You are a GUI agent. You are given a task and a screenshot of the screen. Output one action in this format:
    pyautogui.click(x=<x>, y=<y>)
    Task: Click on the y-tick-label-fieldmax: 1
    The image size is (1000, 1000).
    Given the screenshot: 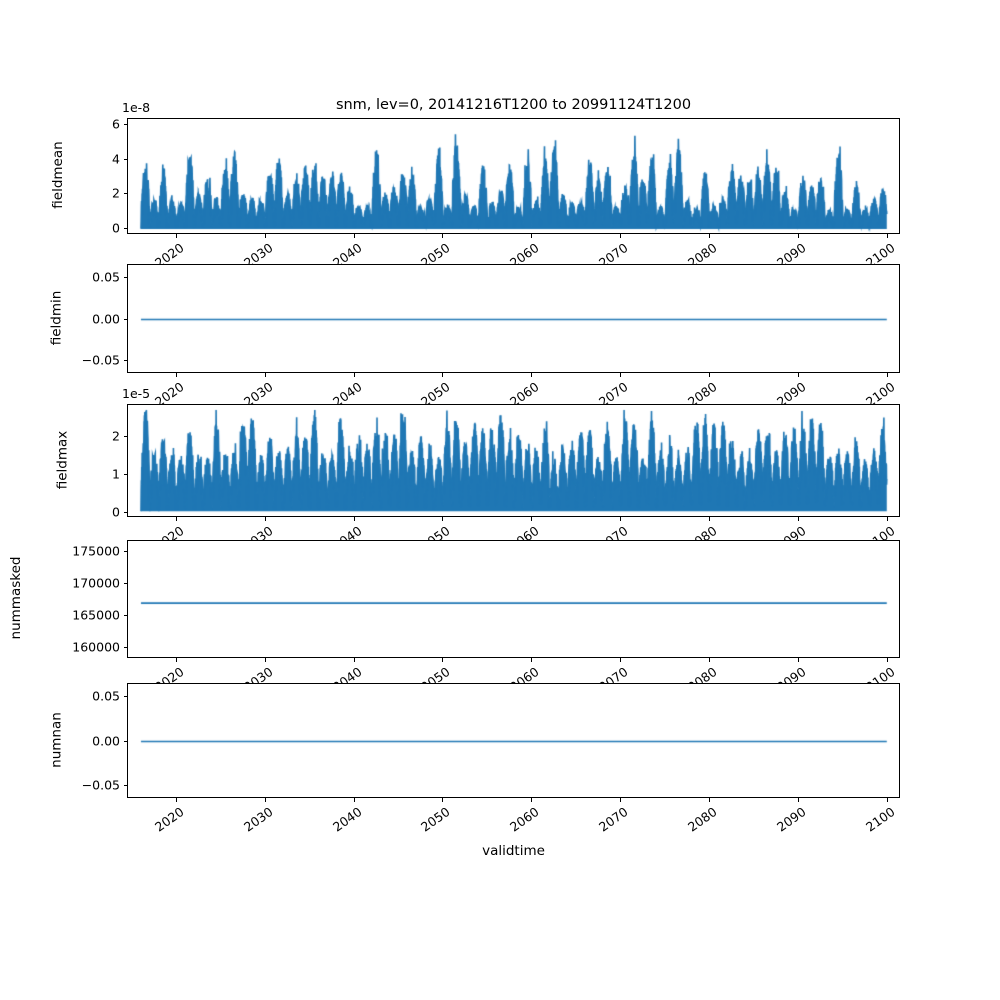 What is the action you would take?
    pyautogui.click(x=116, y=474)
    